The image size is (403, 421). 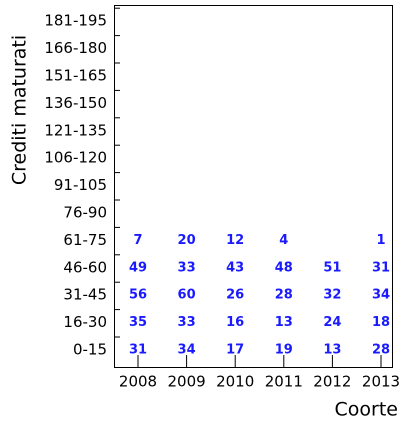 I want to click on y-tick-label: 76-90, so click(x=85, y=213).